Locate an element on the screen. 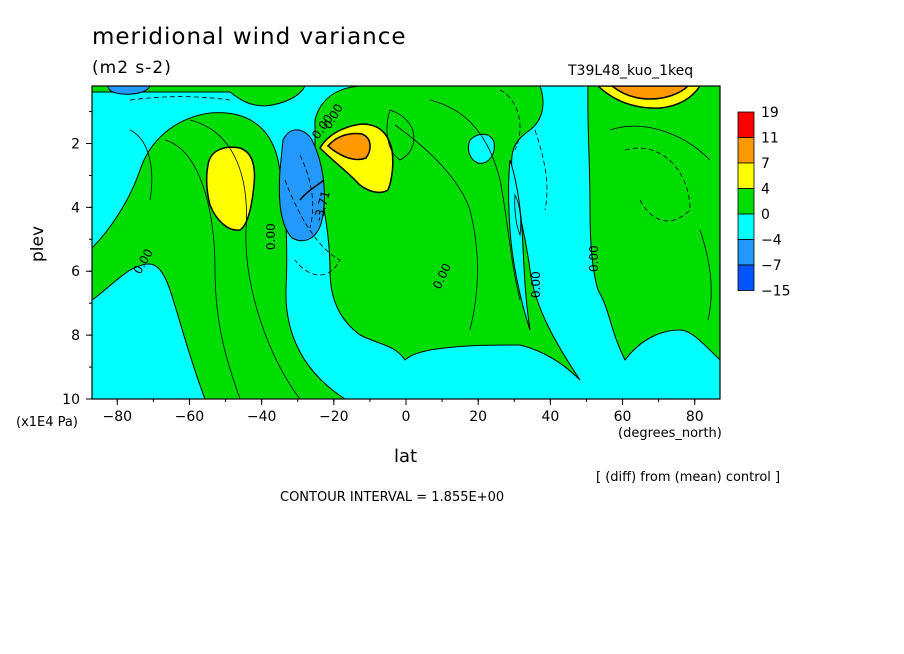  colorbar-label: 11 is located at coordinates (770, 139).